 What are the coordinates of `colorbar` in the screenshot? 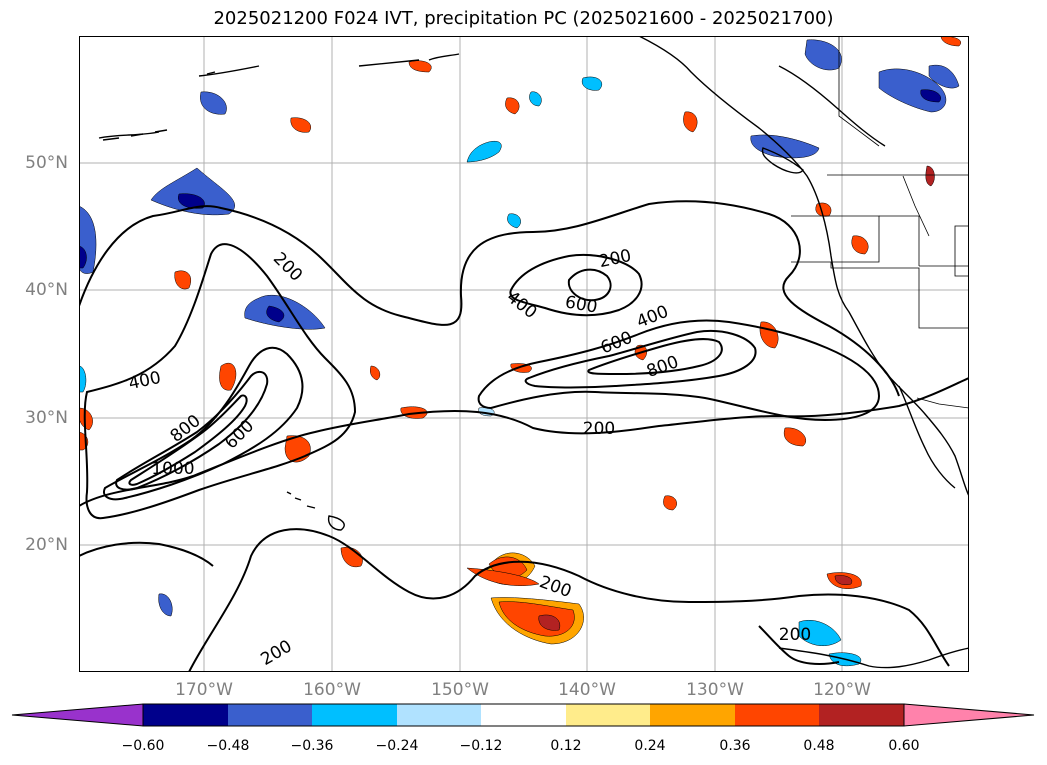 It's located at (523, 715).